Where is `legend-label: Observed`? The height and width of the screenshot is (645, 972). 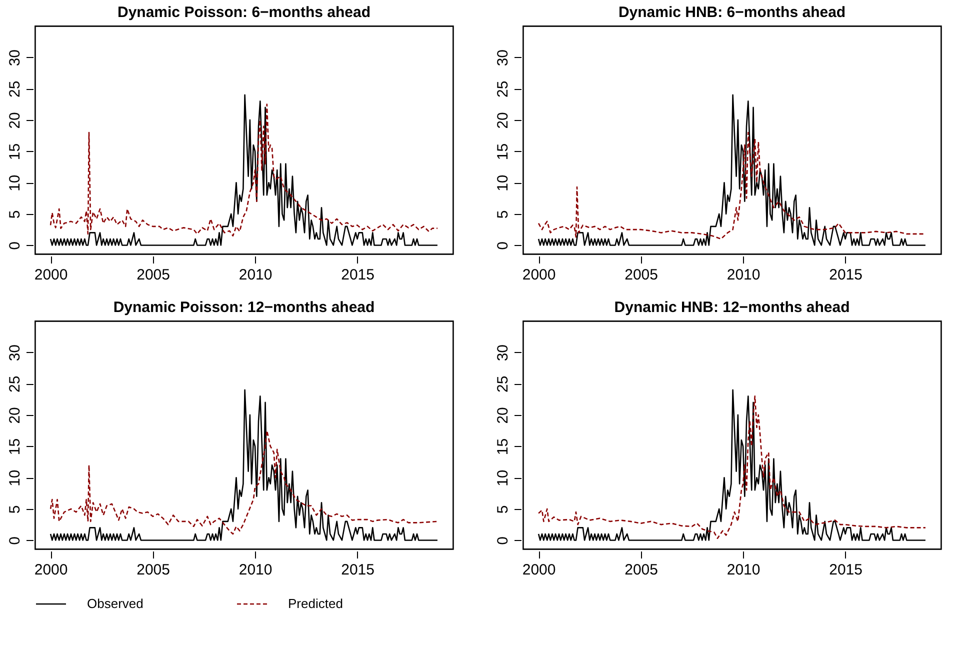
legend-label: Observed is located at coordinates (115, 603).